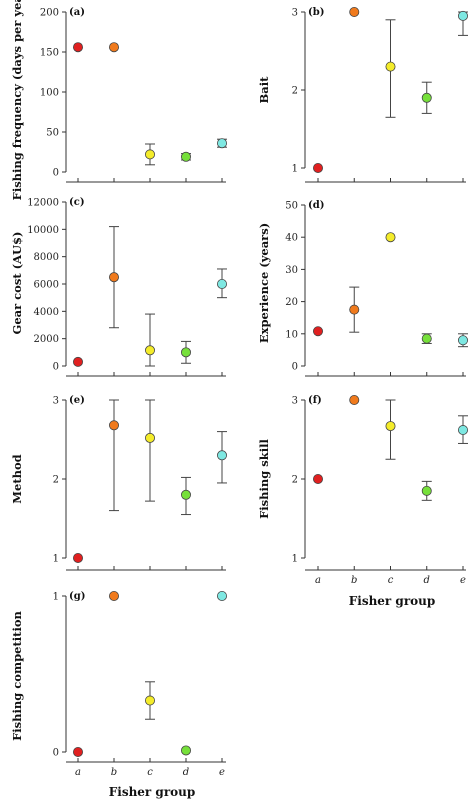  Describe the element at coordinates (46, 312) in the screenshot. I see `y-tick-label: 4000` at that location.